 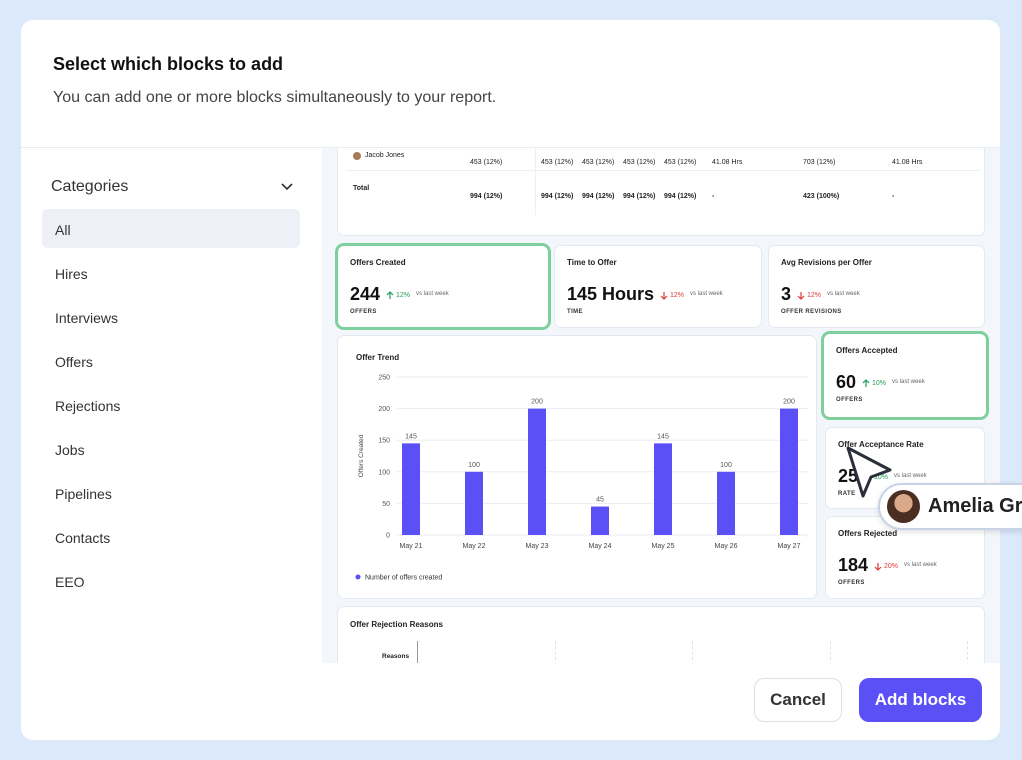 What do you see at coordinates (70, 450) in the screenshot?
I see `category-item: Jobs` at bounding box center [70, 450].